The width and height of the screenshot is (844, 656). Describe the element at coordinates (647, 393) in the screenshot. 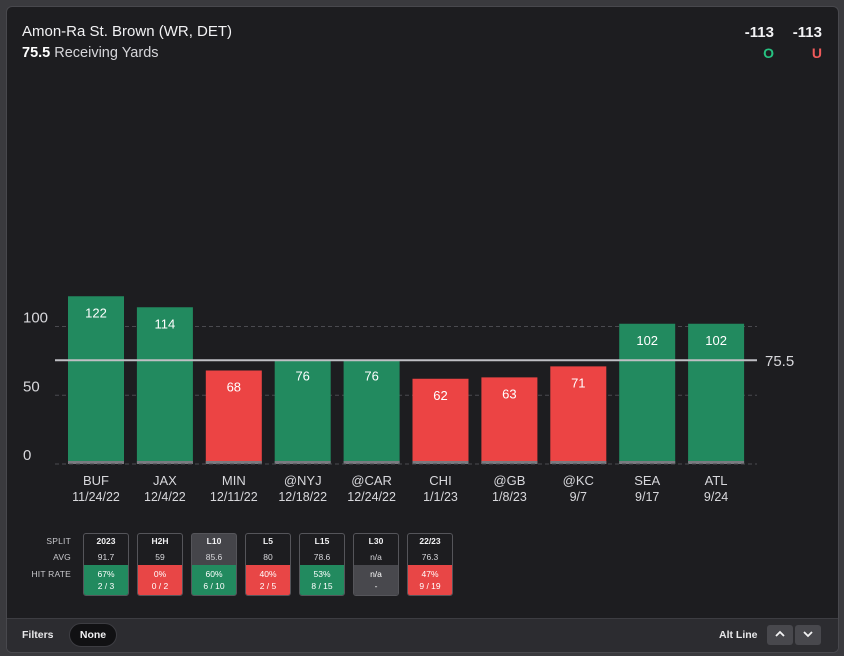

I see `bar-SEA` at that location.